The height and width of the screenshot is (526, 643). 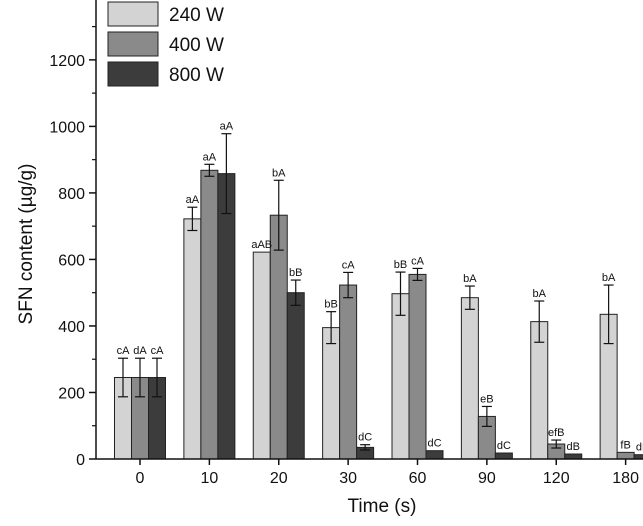 What do you see at coordinates (348, 478) in the screenshot?
I see `x-tick-label: 30` at bounding box center [348, 478].